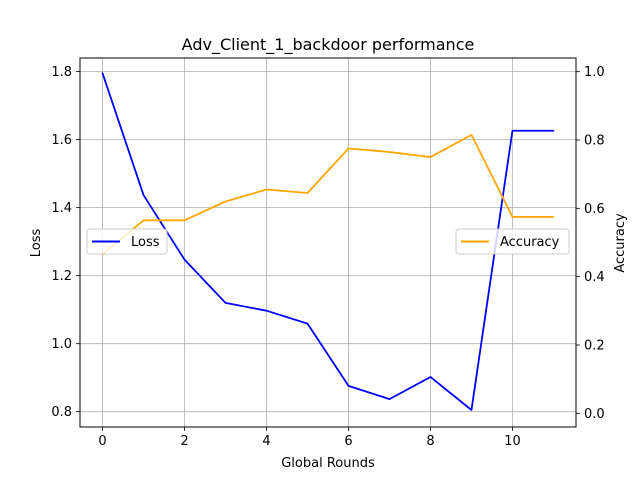 The width and height of the screenshot is (640, 480). Describe the element at coordinates (594, 277) in the screenshot. I see `y-tick-label-right: 0.4` at that location.